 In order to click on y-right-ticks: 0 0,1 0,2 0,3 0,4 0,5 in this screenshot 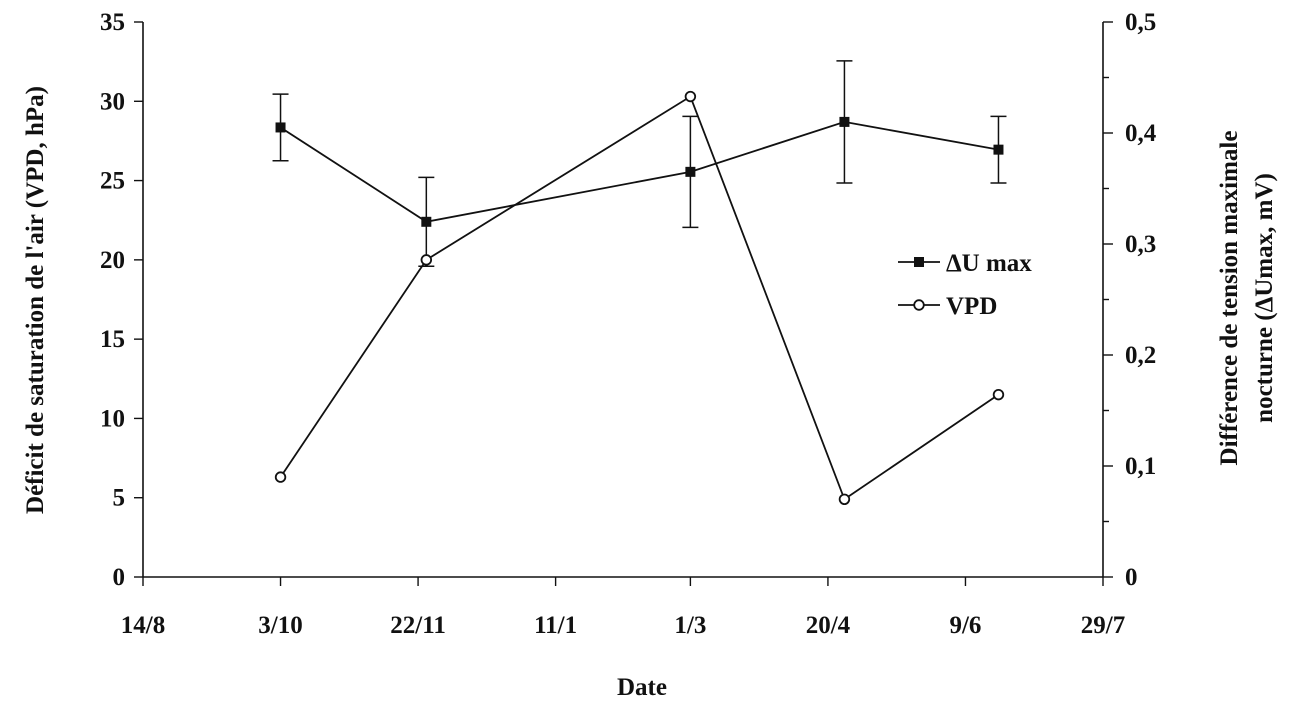, I will do `click(1130, 300)`.